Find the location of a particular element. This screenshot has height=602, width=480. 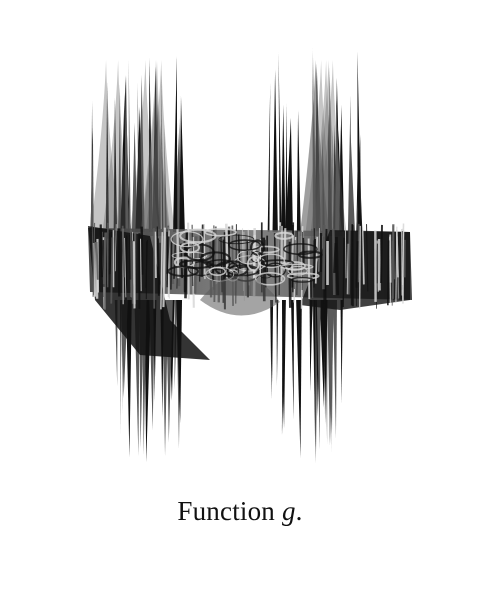

caption-suffix: . is located at coordinates (299, 511).